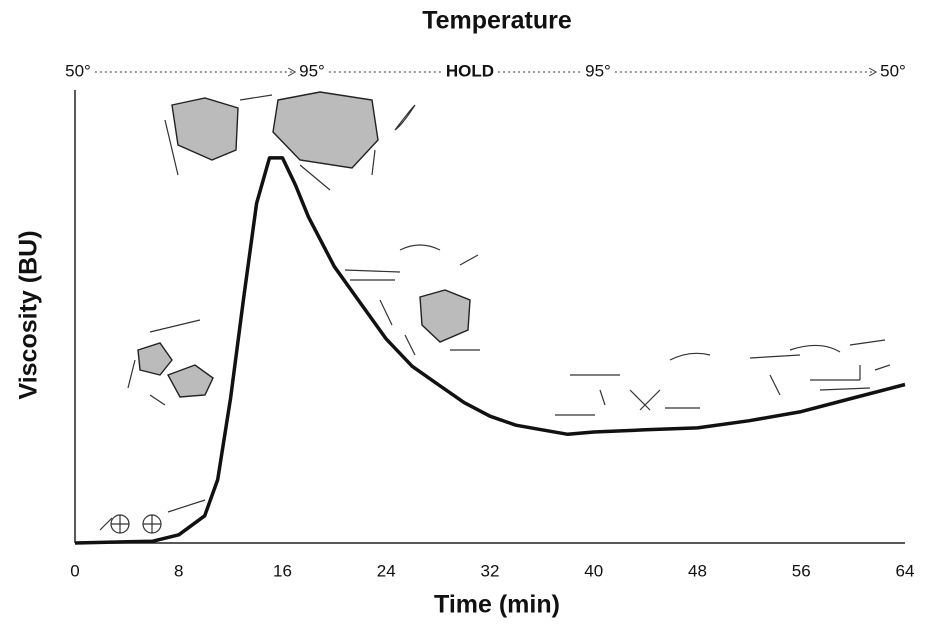  Describe the element at coordinates (490, 570) in the screenshot. I see `x-tick-label: 32` at that location.